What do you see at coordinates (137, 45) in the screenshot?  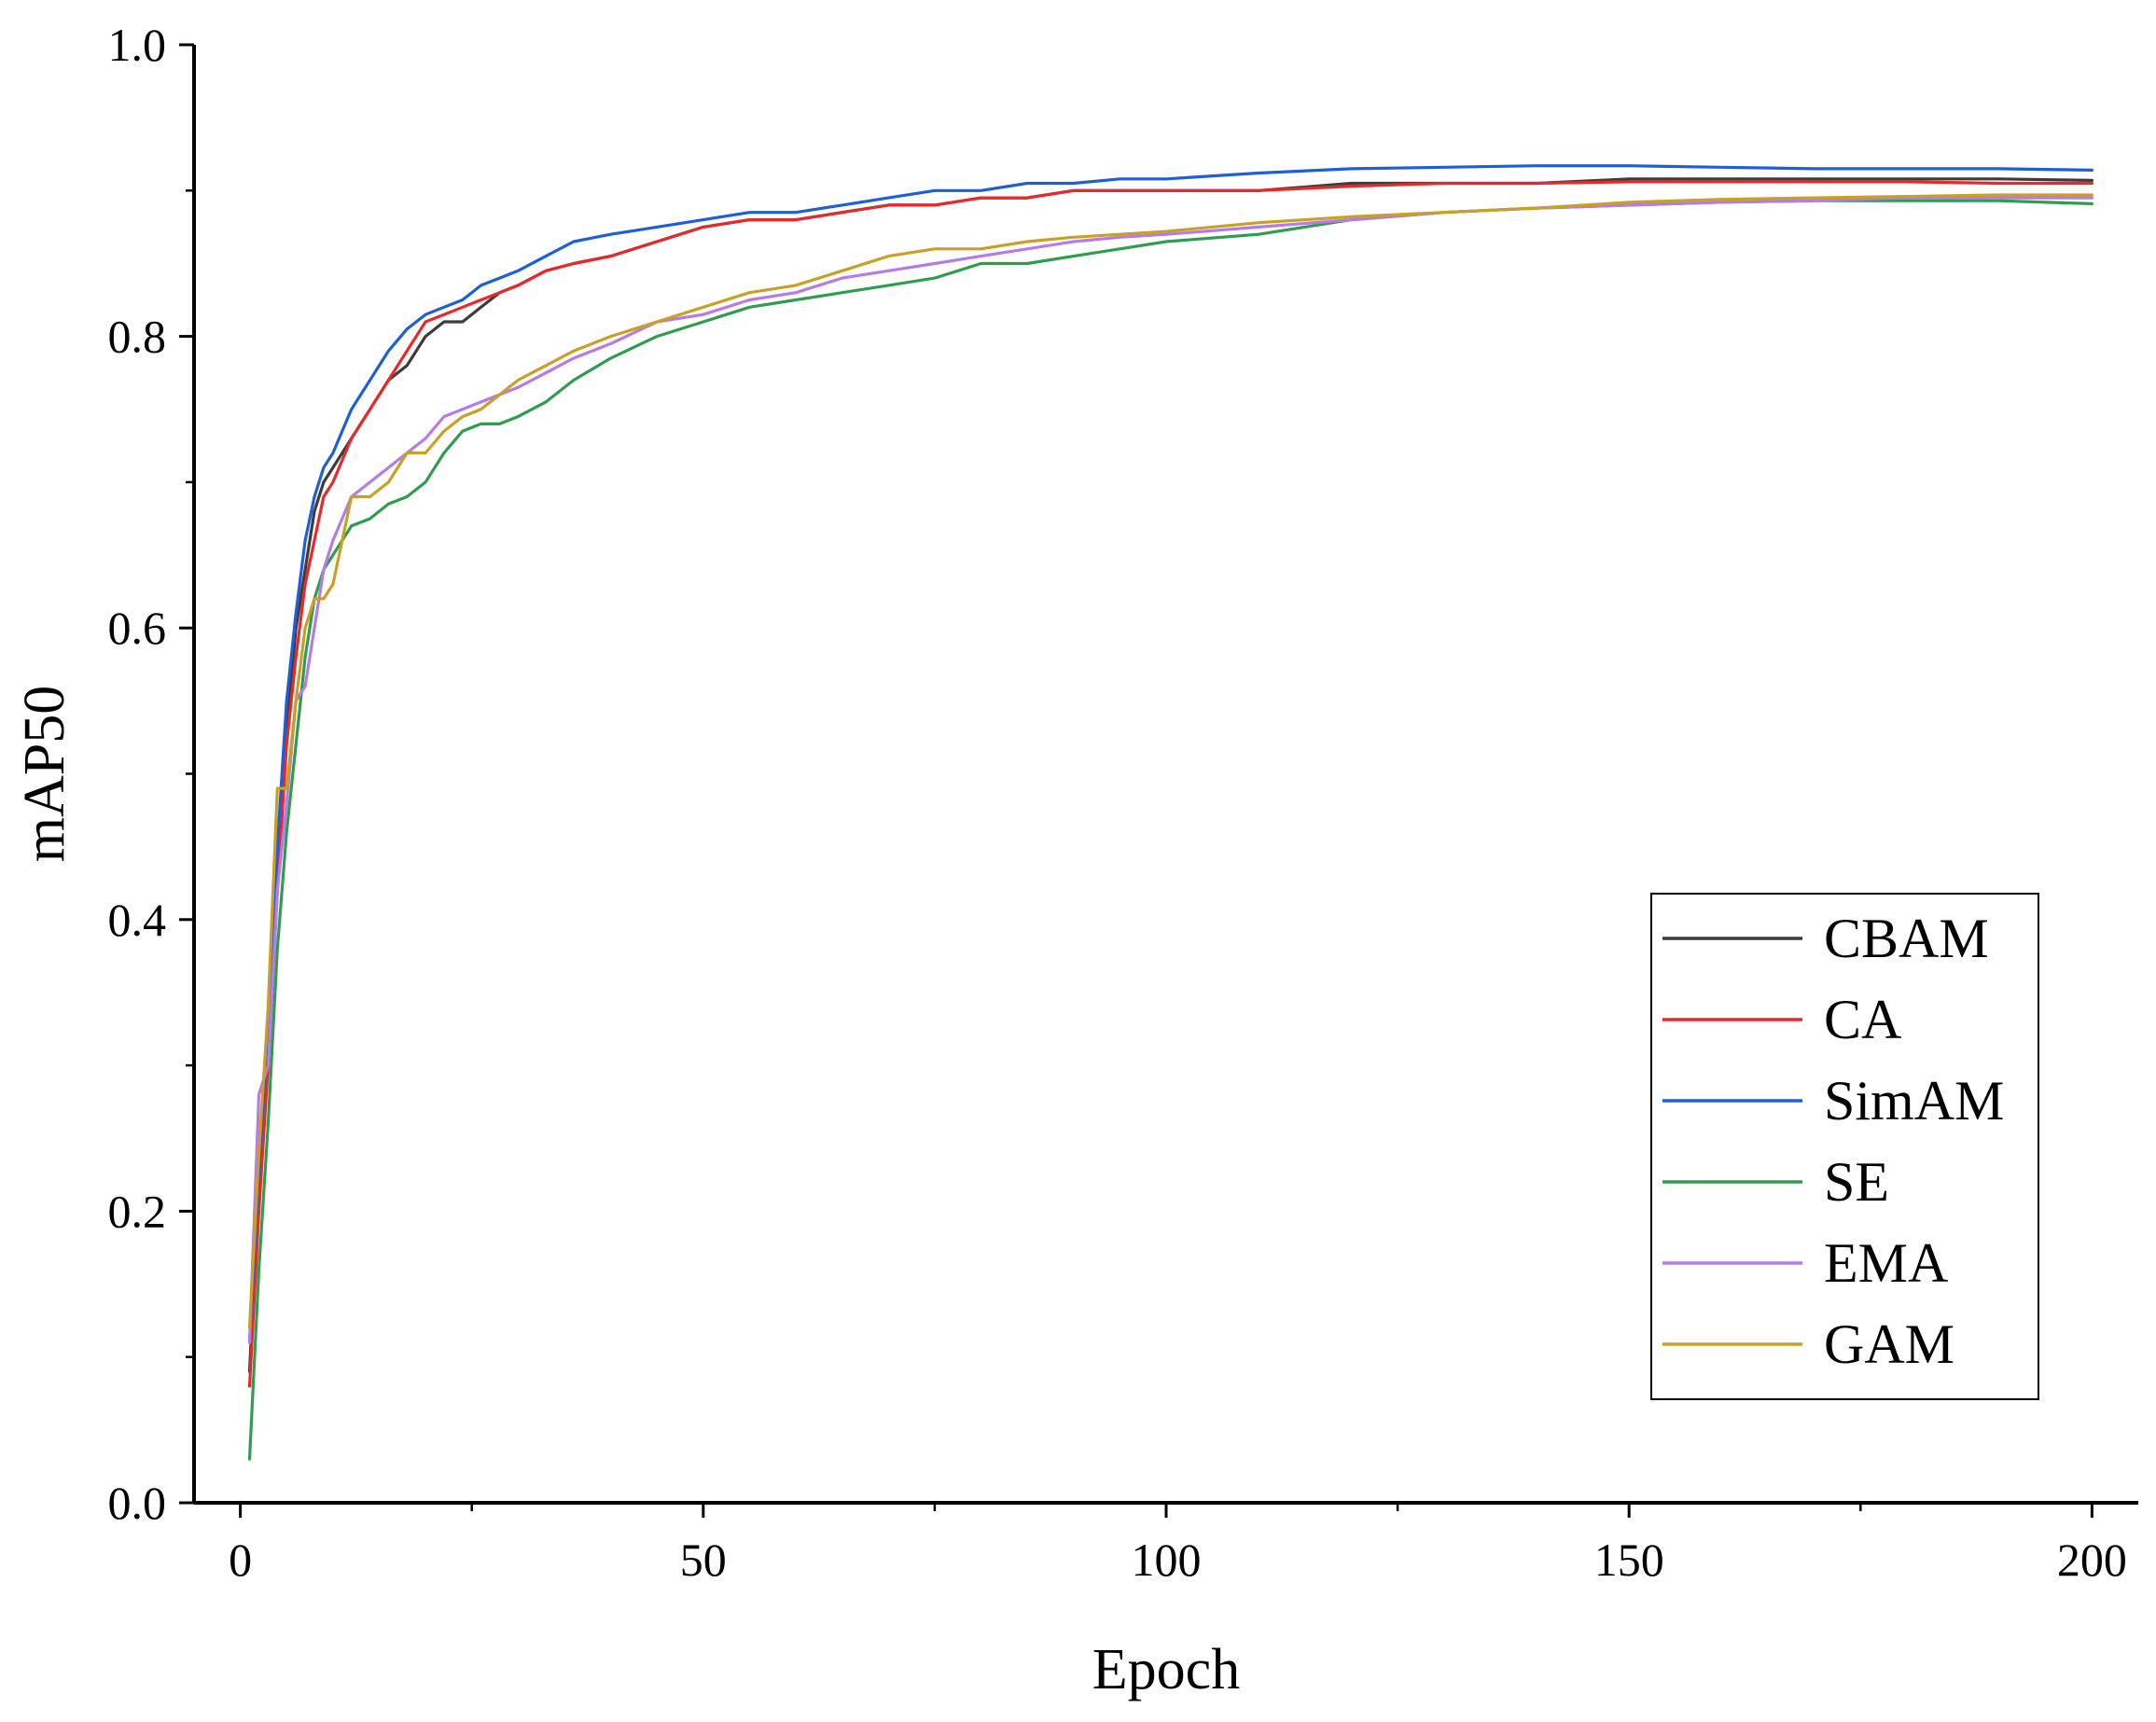 I see `y-tick-label: 1.0` at bounding box center [137, 45].